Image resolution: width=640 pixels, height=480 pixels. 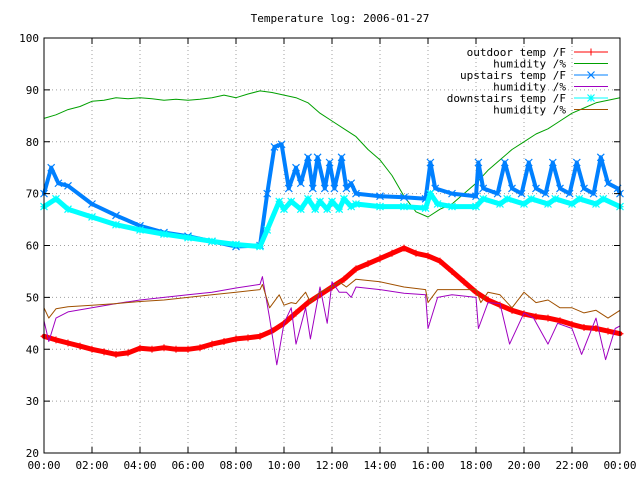 I want to click on chart-title: Temperature log: 2006-01-27, so click(x=340, y=18).